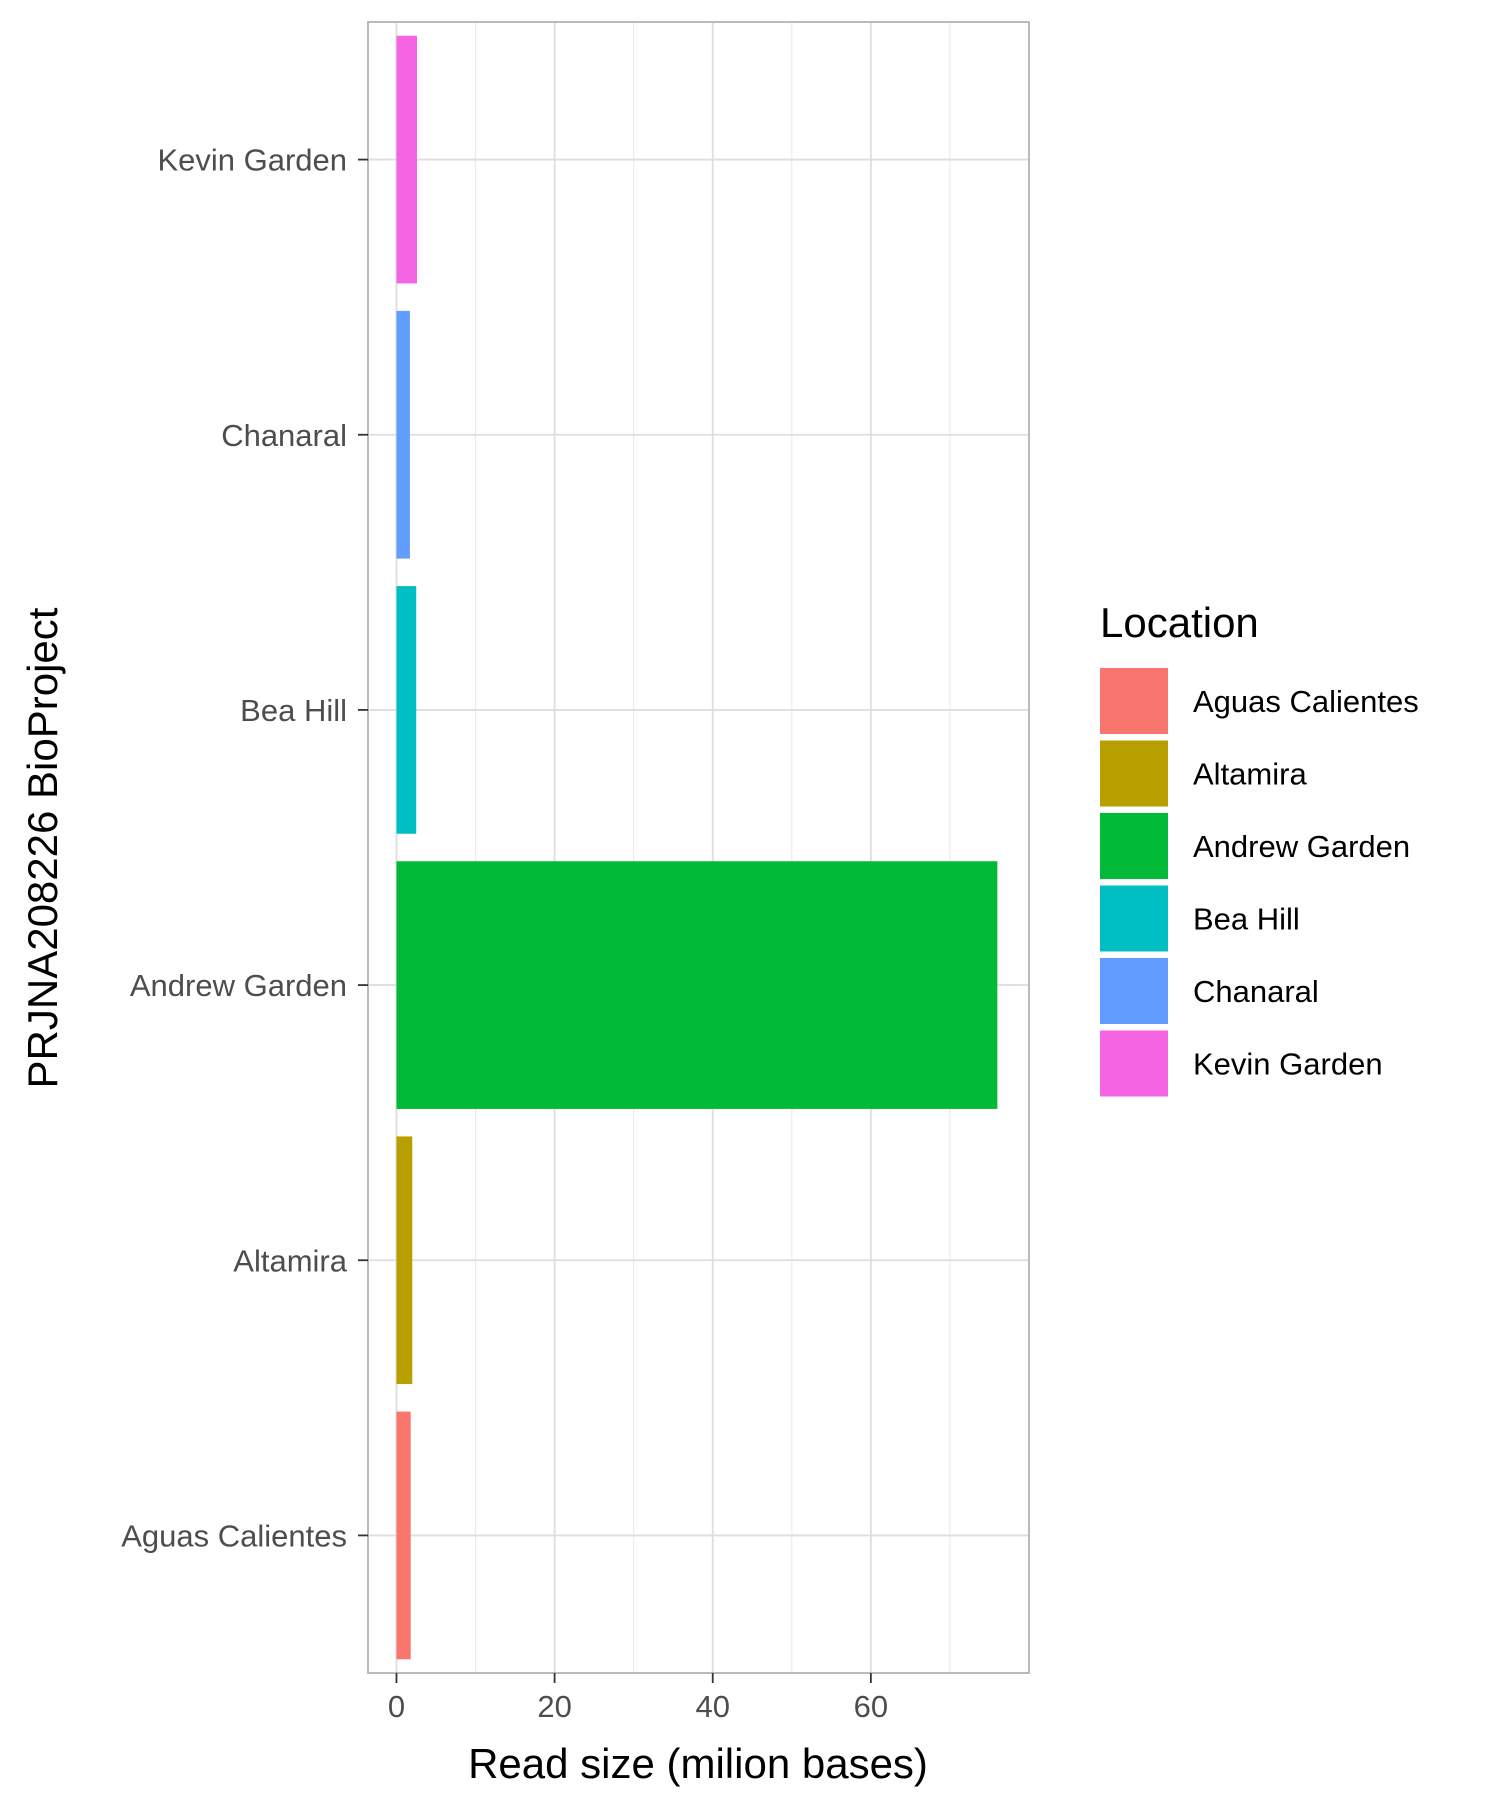 This screenshot has height=1800, width=1500. What do you see at coordinates (293, 710) in the screenshot?
I see `y-tick-label: Bea Hill` at bounding box center [293, 710].